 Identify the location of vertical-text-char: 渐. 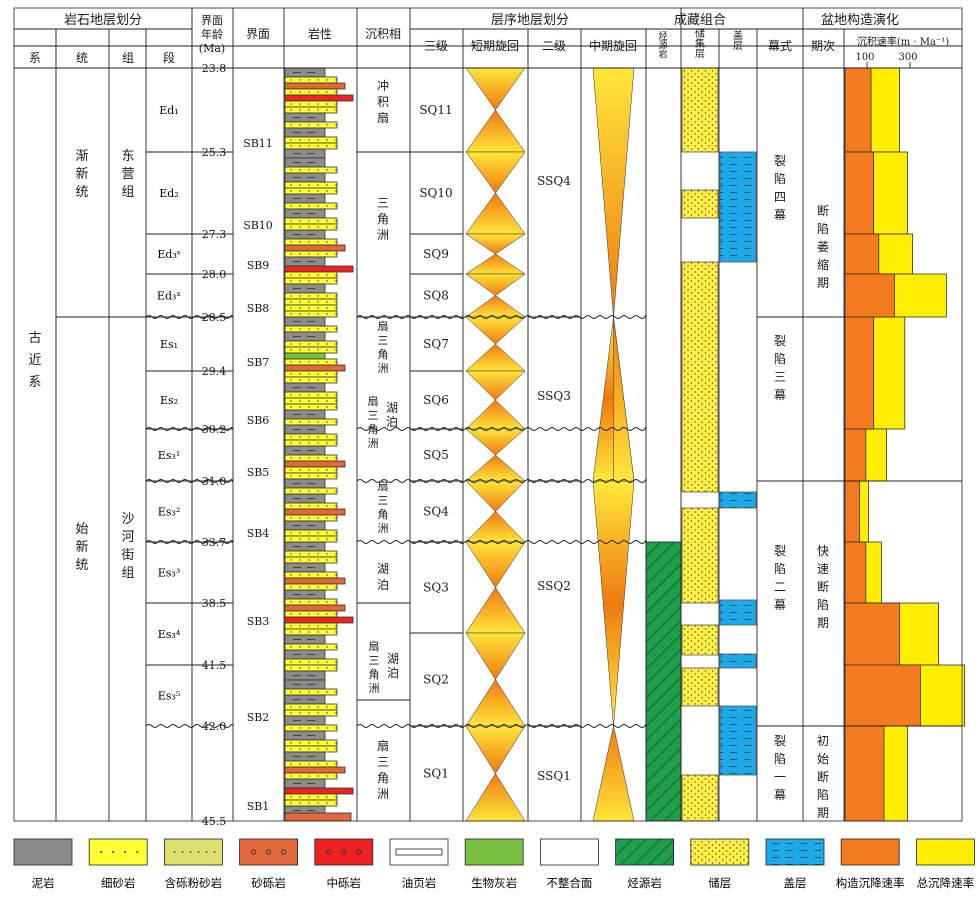
(81, 156).